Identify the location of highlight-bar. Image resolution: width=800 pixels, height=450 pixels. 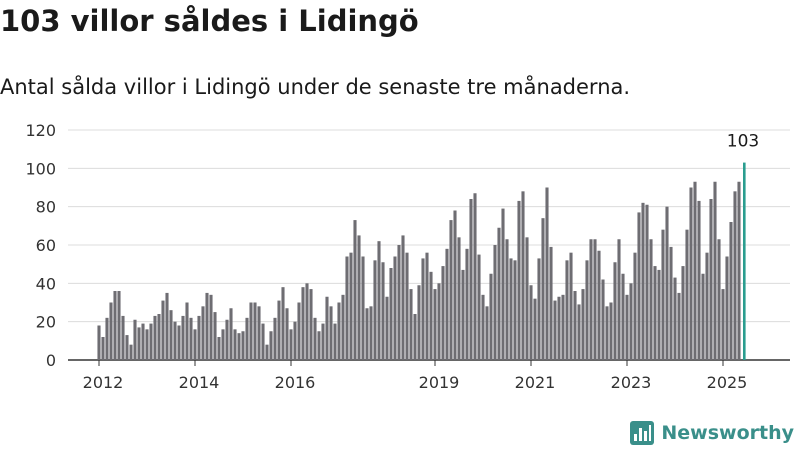
(744, 261).